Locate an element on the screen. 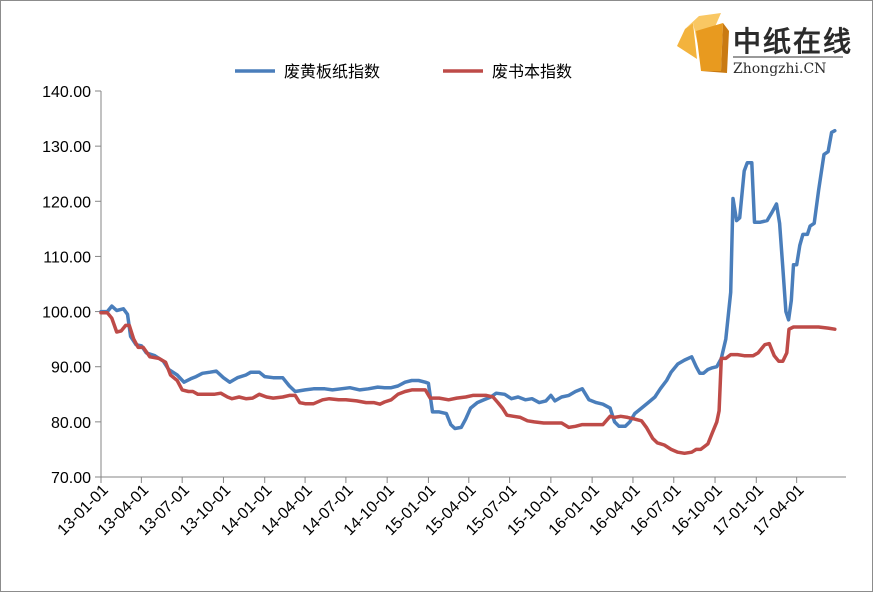 Image resolution: width=873 pixels, height=592 pixels. legend-entry: 废黄板纸指数 is located at coordinates (307, 71).